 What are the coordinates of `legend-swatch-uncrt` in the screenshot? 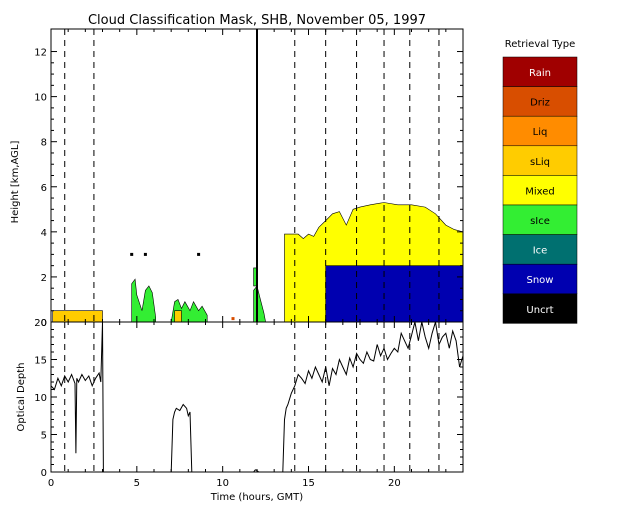 It's located at (540, 308).